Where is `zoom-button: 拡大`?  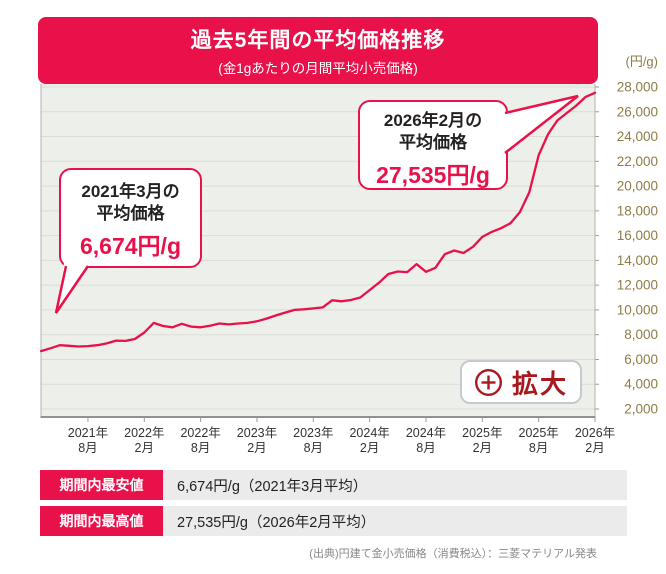 zoom-button: 拡大 is located at coordinates (521, 382).